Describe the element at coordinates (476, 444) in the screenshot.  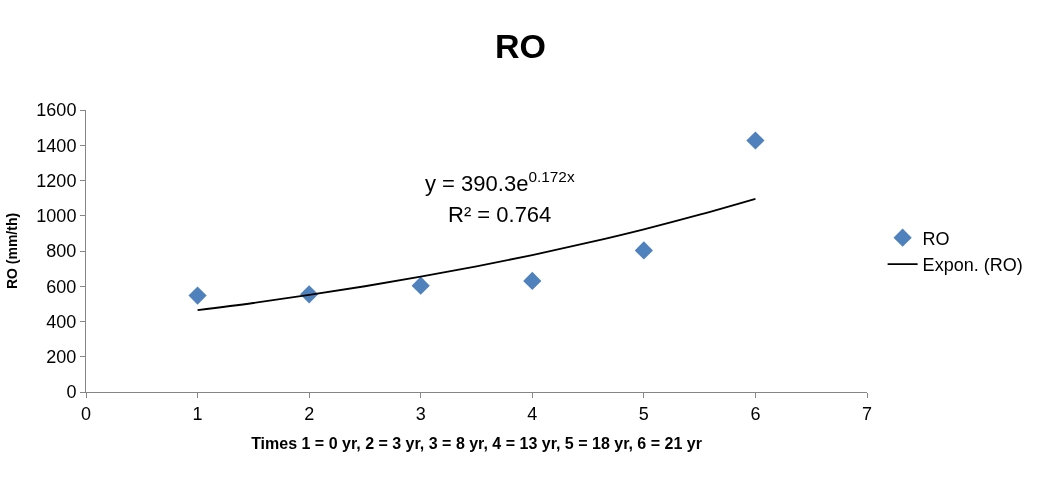
I see `x-axis-title: Times 1 = 0 yr, 2 = 3 yr, 3 = 8 yr, 4 = 13 yr, 5 = 18 yr, 6 = 21 yr` at that location.